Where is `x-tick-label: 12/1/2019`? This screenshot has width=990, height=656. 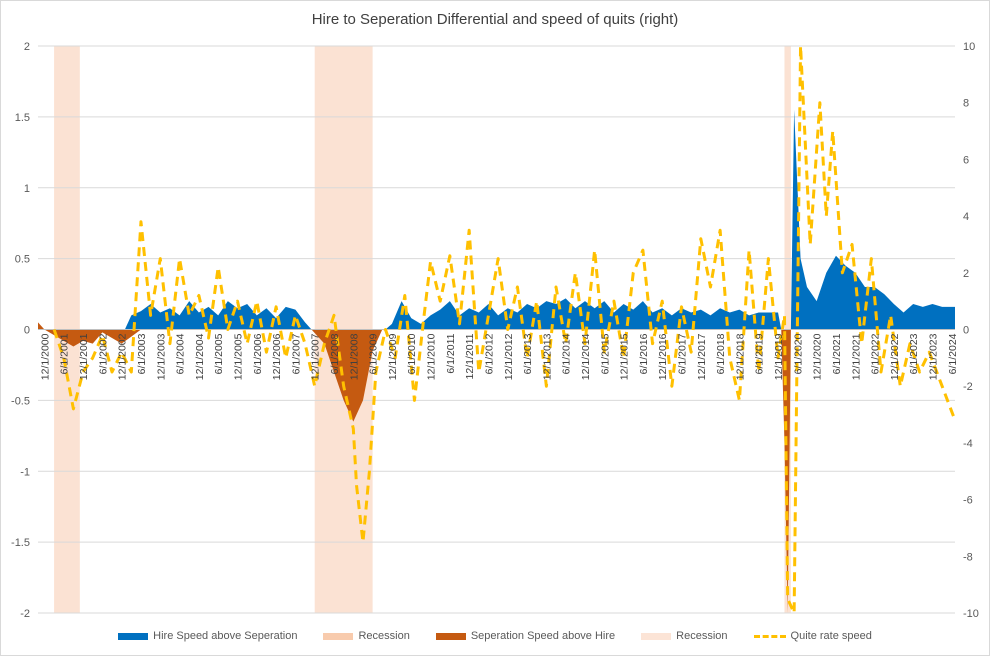
x-tick-label: 12/1/2019 is located at coordinates (779, 356).